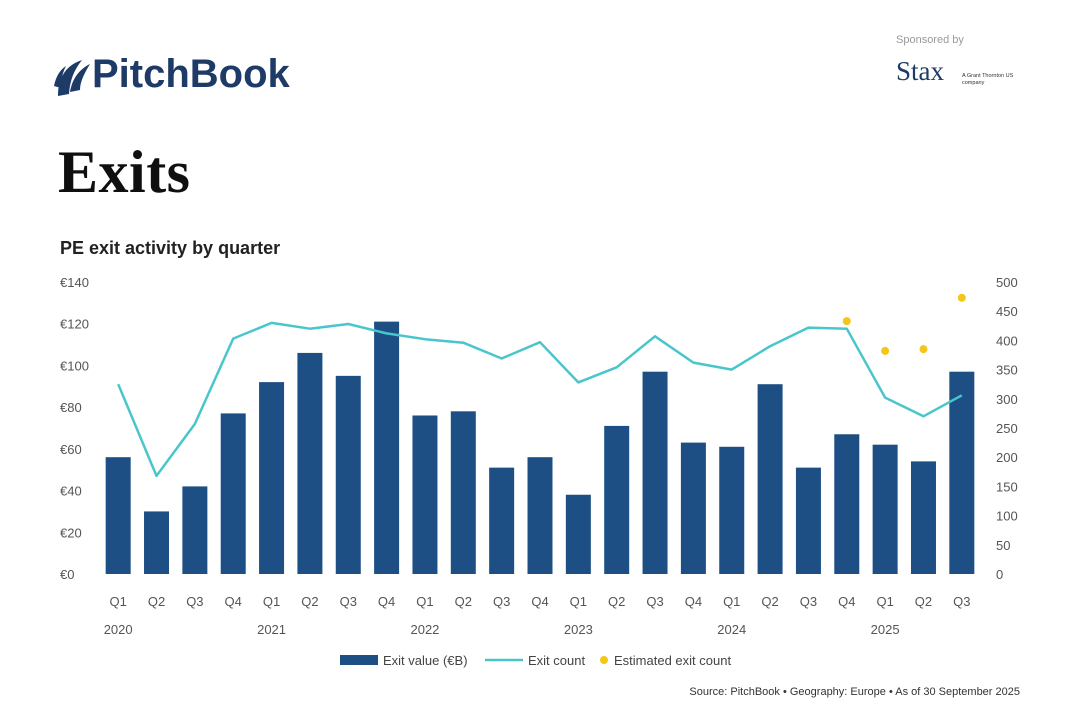 This screenshot has width=1078, height=724. Describe the element at coordinates (67, 574) in the screenshot. I see `y-left-tick-label: €0` at that location.